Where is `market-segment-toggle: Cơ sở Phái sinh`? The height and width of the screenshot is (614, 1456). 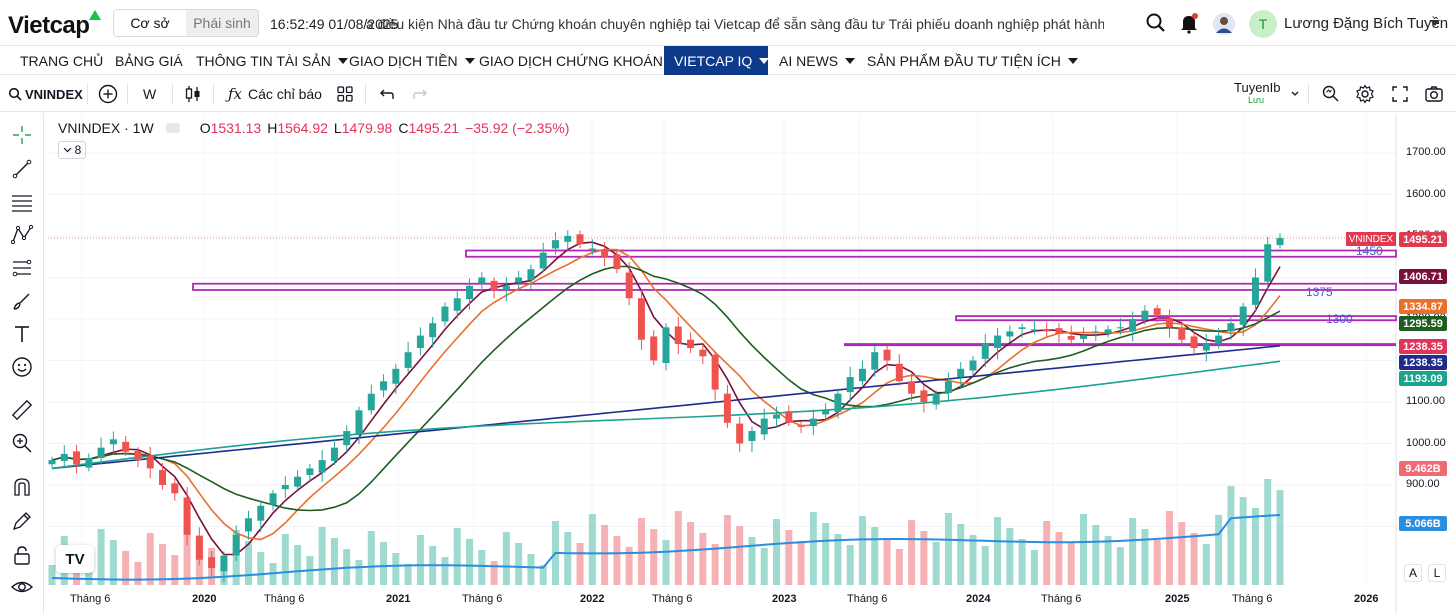
market-segment-toggle: Cơ sở Phái sinh is located at coordinates (186, 23).